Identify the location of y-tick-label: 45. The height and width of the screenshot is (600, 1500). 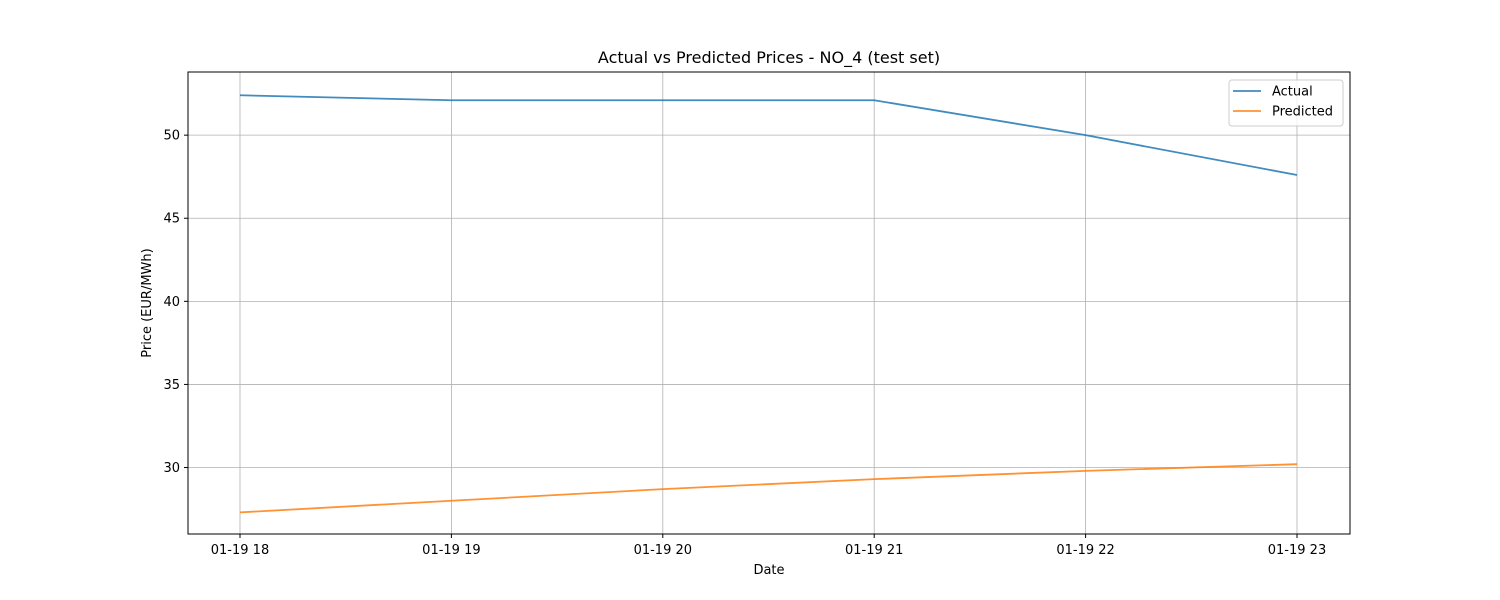
(171, 219).